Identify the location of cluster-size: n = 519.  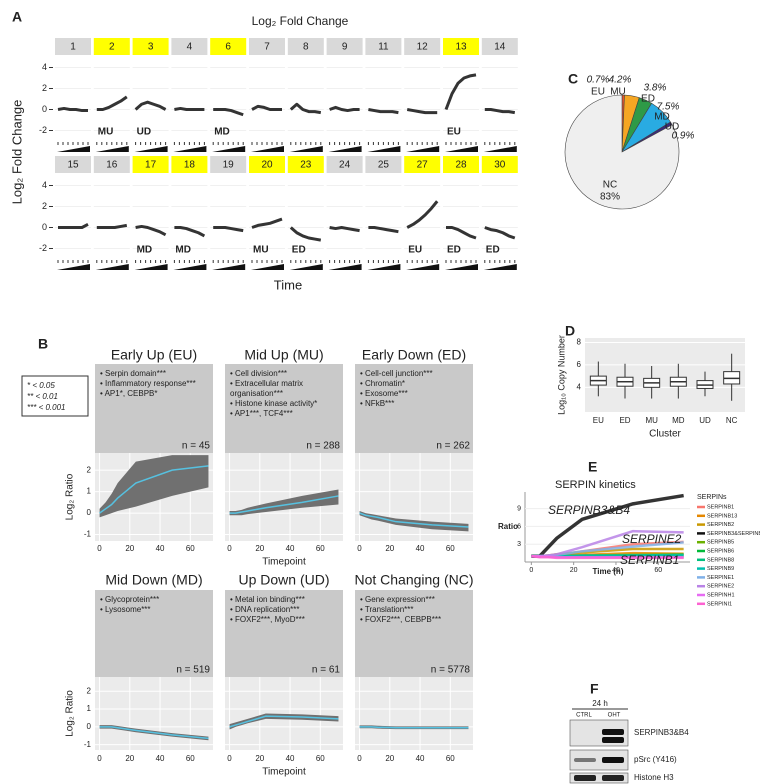
(193, 670).